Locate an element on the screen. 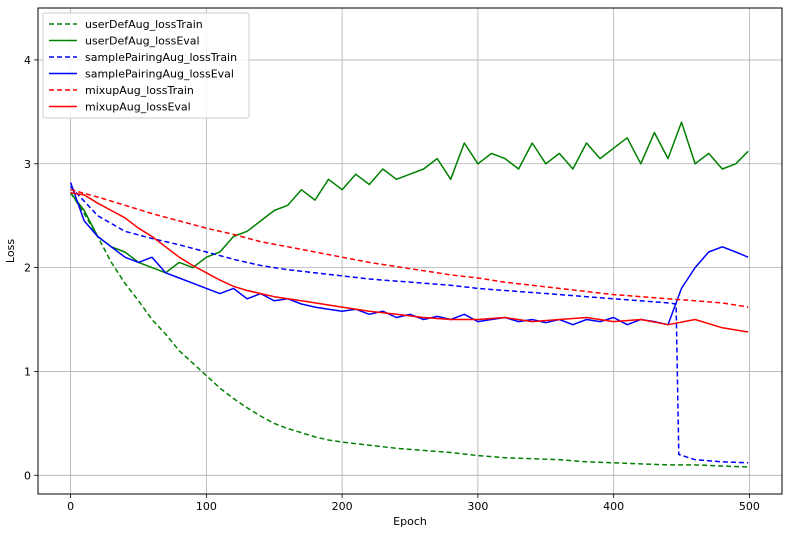  y-axis: 0 1 2 3 4 is located at coordinates (31, 268).